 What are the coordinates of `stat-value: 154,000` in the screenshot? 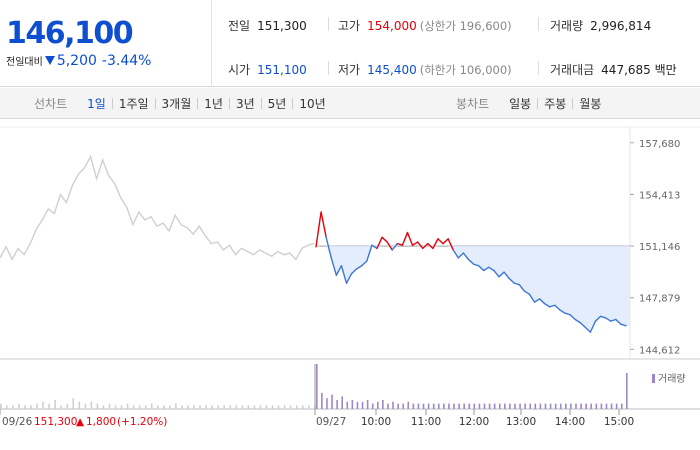 It's located at (392, 26).